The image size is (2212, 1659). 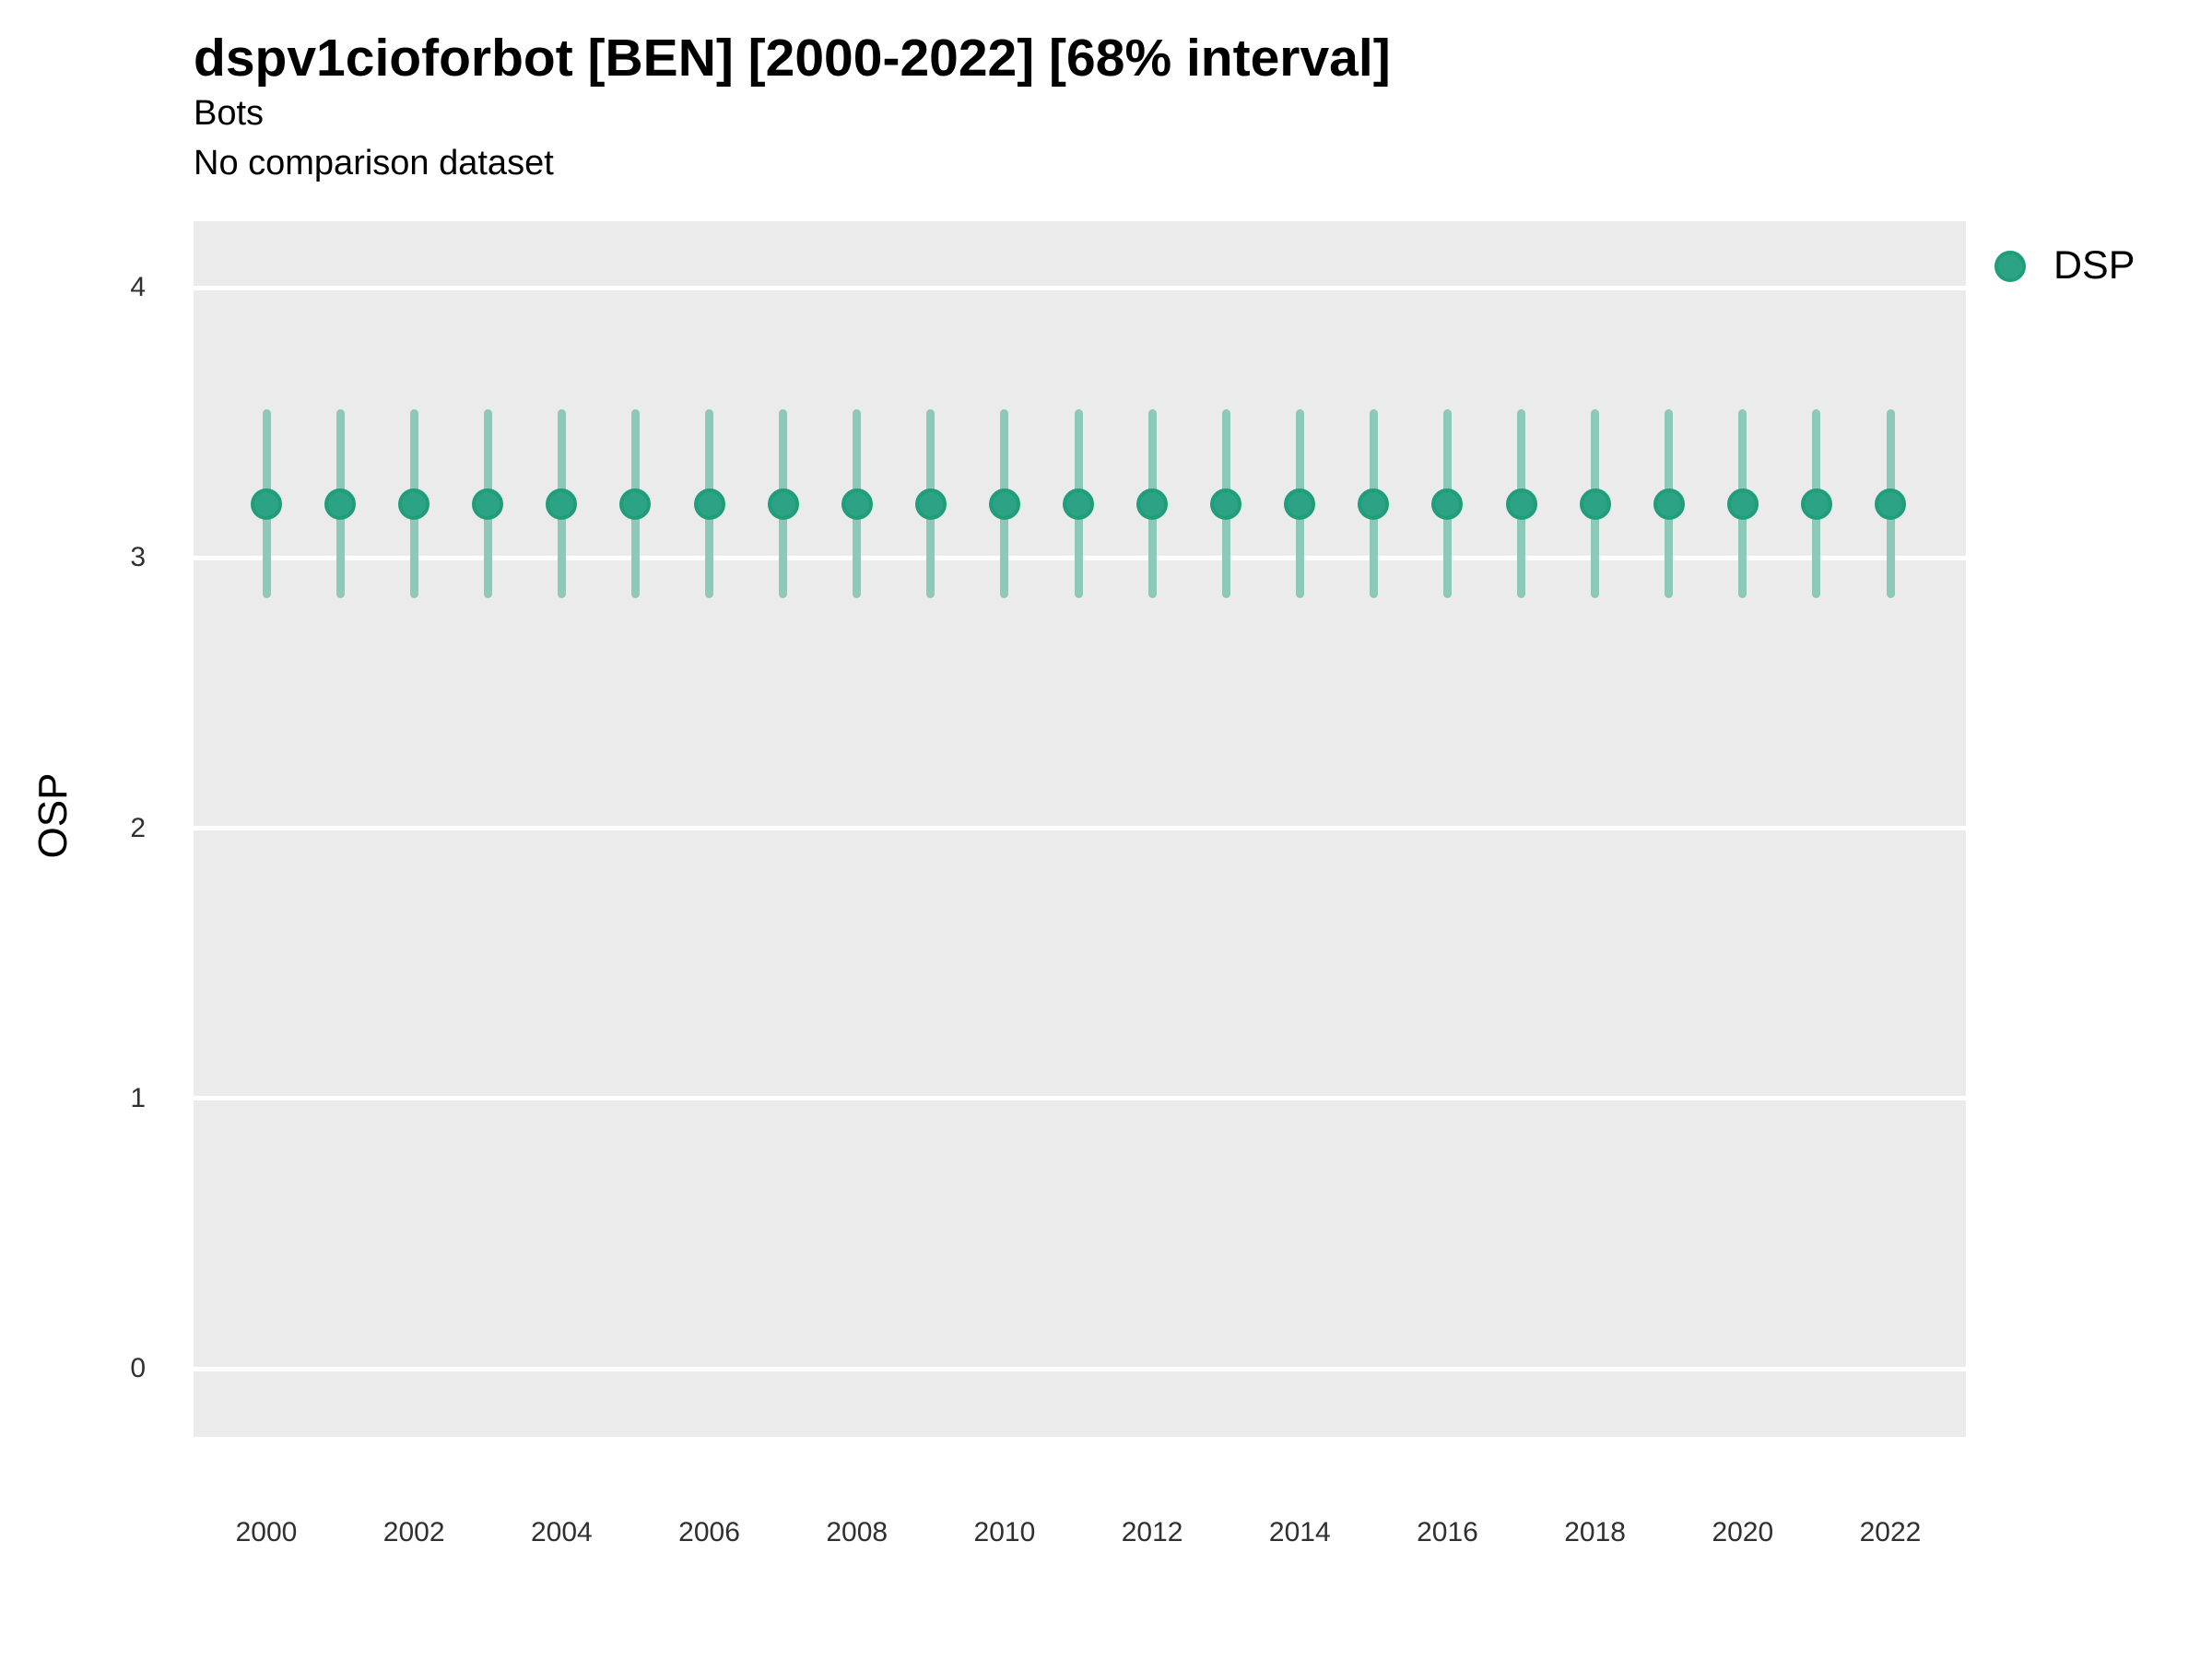 I want to click on x-tick-label-2002: 2002, so click(x=413, y=1532).